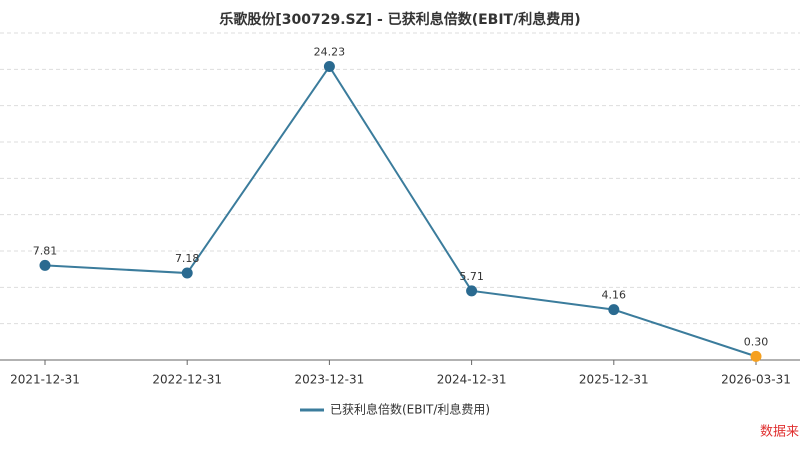  Describe the element at coordinates (614, 295) in the screenshot. I see `data-label: 4.16` at that location.